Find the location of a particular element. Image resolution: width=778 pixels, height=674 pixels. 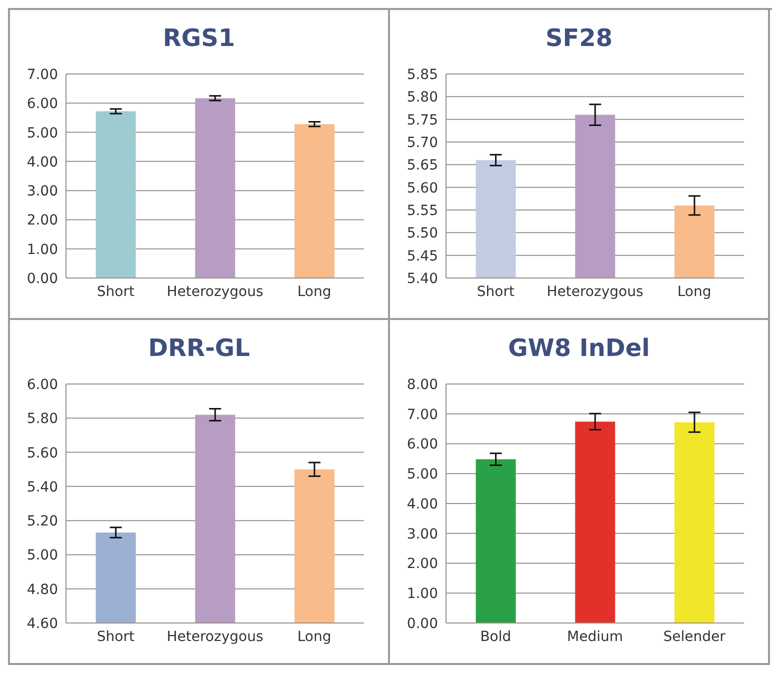

y-tick-label: 5.70 is located at coordinates (422, 142).